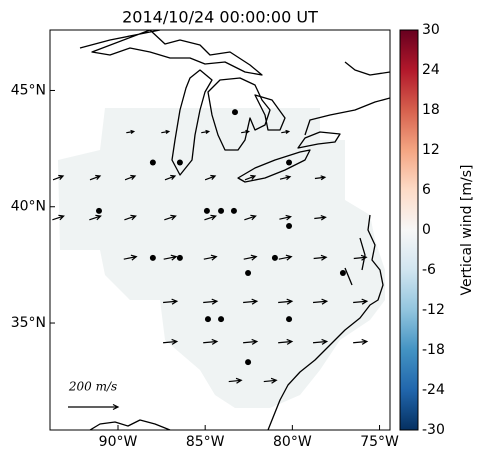  I want to click on colorbar-tick-label: 30, so click(431, 30).